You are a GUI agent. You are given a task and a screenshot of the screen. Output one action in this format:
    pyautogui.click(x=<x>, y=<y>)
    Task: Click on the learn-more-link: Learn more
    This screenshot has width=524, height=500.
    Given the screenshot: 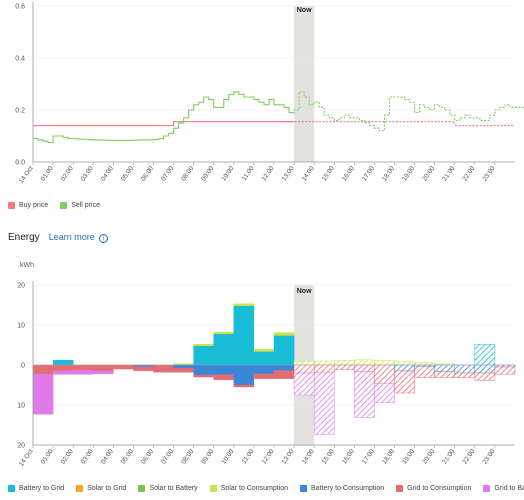 What is the action you would take?
    pyautogui.click(x=71, y=237)
    